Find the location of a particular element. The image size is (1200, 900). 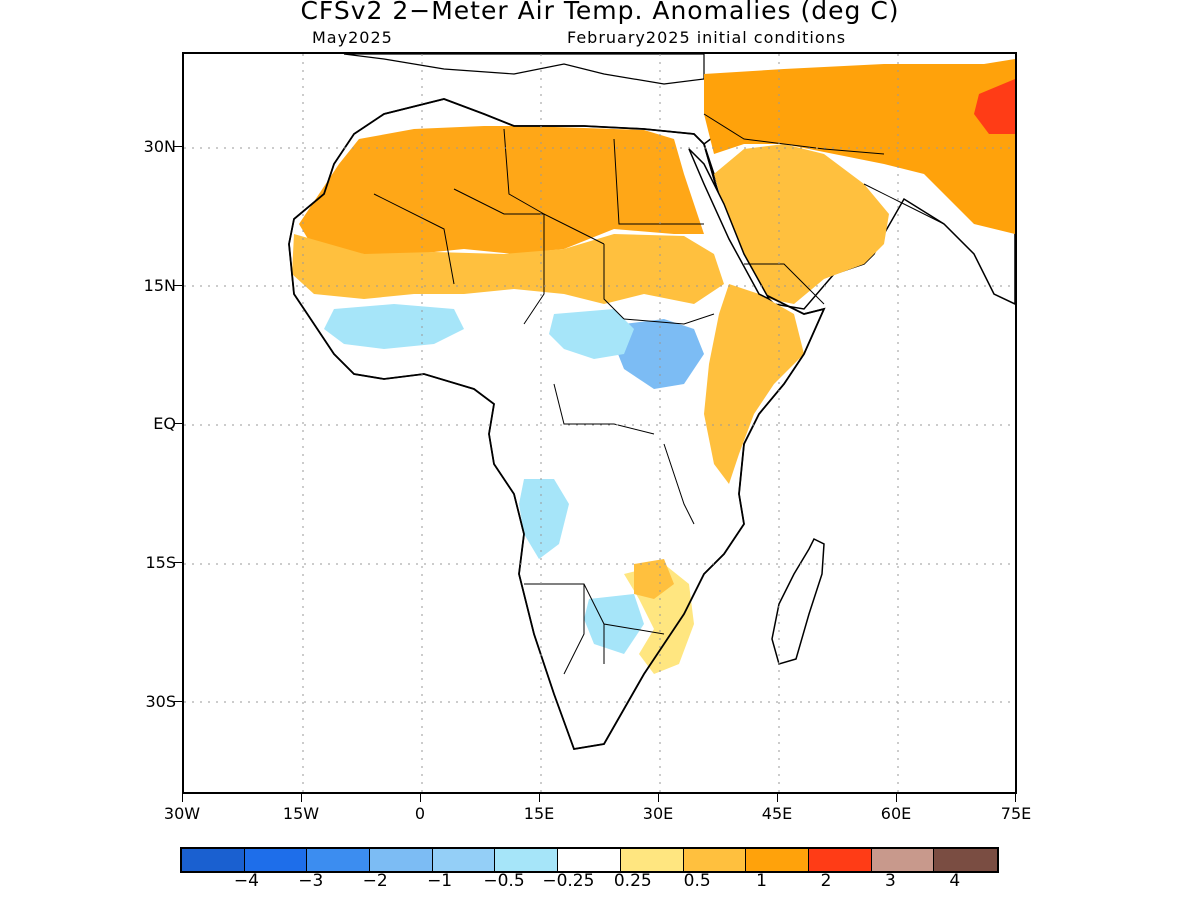

legend-label: 0.5 is located at coordinates (697, 881).